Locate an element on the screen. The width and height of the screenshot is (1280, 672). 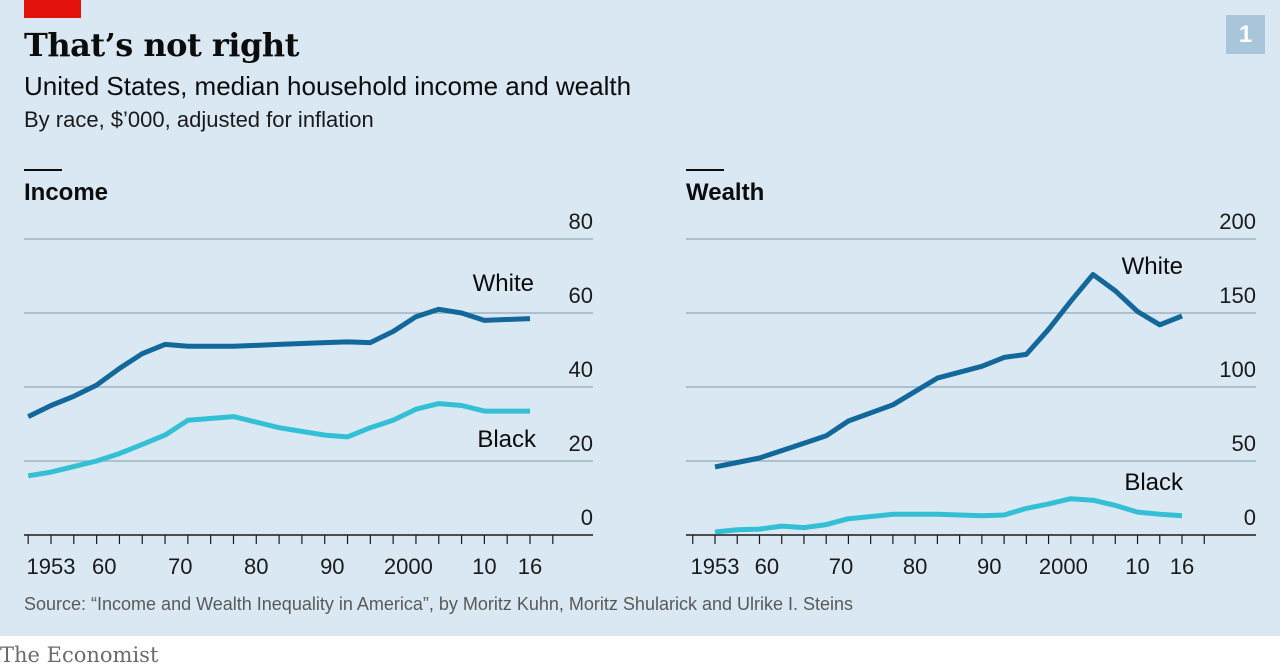
y-tick-label: 50 is located at coordinates (1244, 443).